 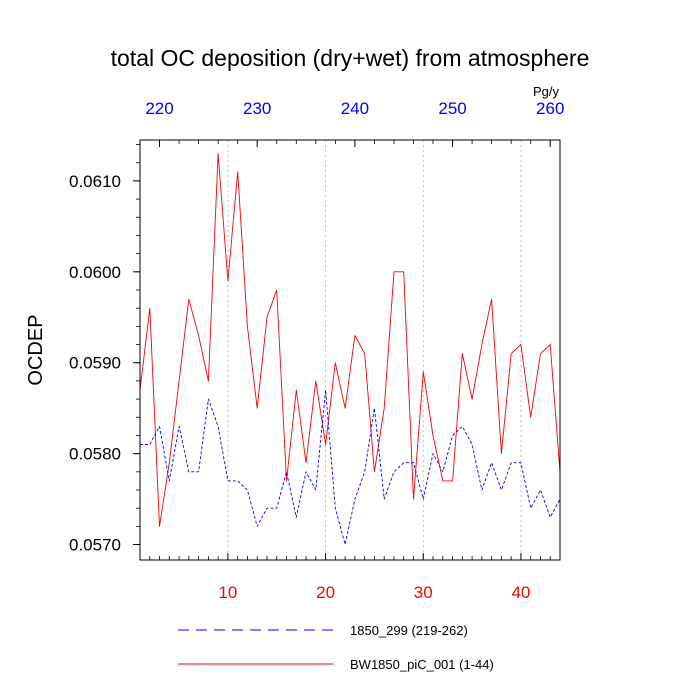 I want to click on x-tick-label: 20, so click(x=325, y=592).